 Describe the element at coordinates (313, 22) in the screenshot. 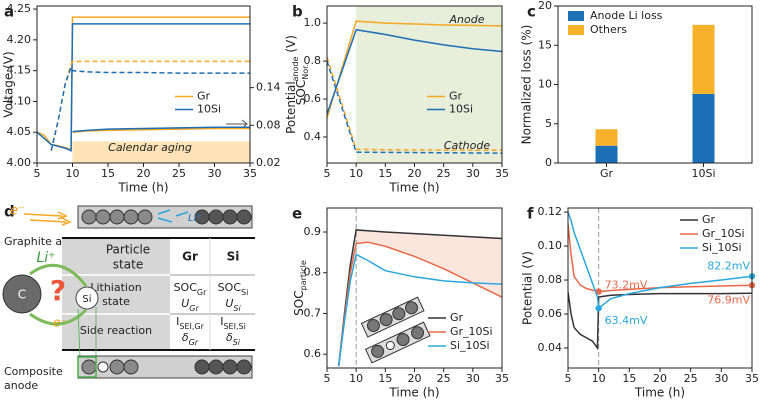

I see `y-tick-label: 1.0` at that location.